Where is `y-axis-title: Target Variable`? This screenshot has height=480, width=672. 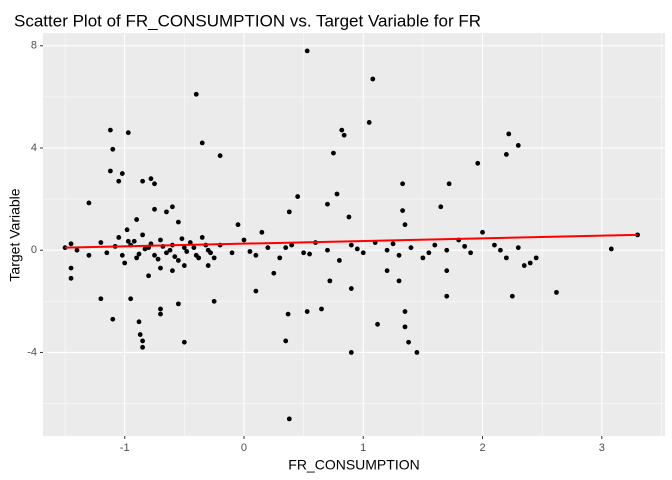 y-axis-title: Target Variable is located at coordinates (15, 234).